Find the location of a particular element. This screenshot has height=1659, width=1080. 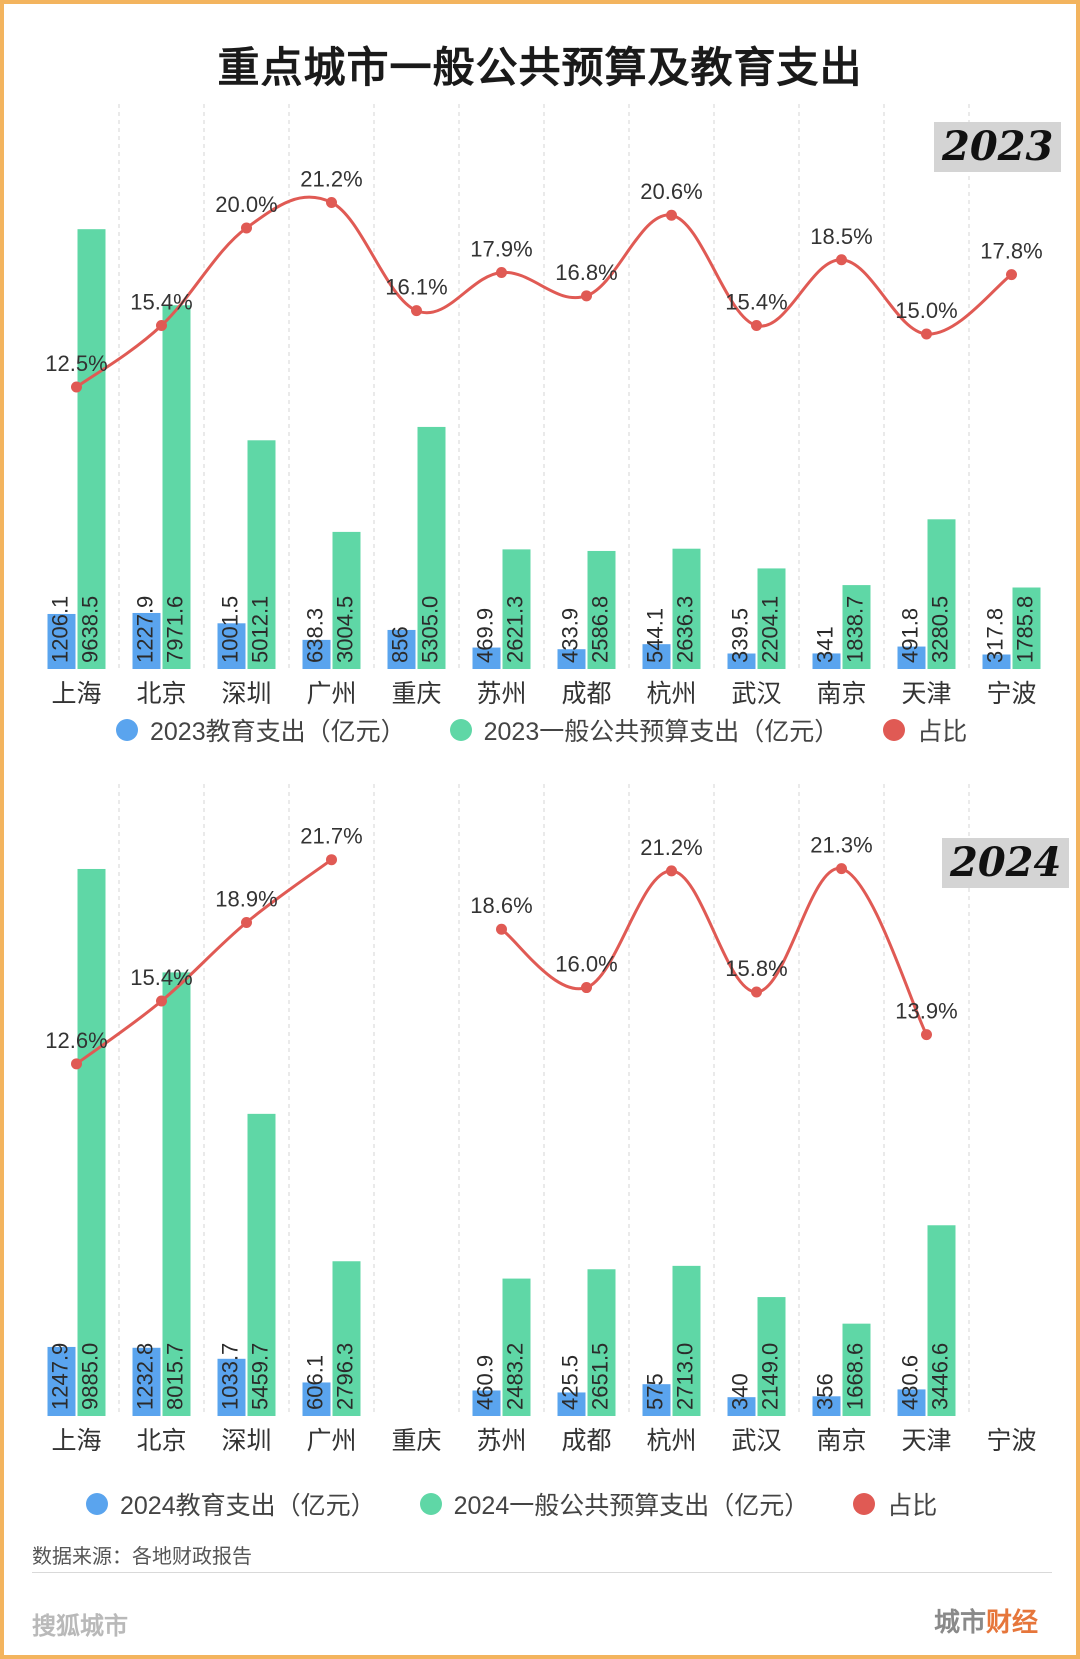

year-badge-2024: 2024 is located at coordinates (1006, 863).